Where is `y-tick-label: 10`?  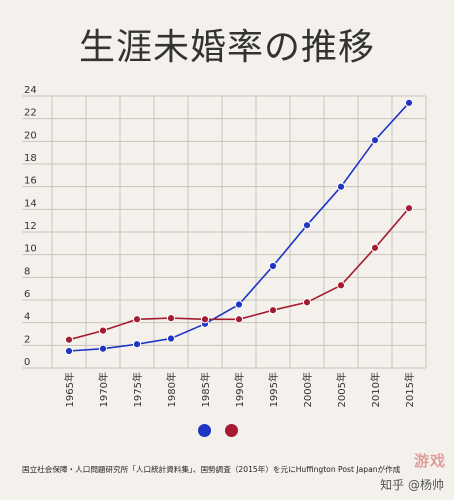 y-tick-label: 10 is located at coordinates (30, 249).